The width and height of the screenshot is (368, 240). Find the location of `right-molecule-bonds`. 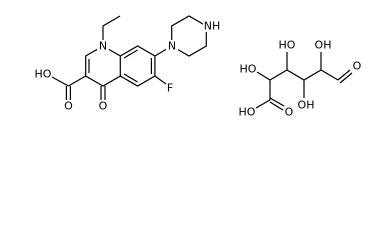

right-molecule-bonds is located at coordinates (304, 81).